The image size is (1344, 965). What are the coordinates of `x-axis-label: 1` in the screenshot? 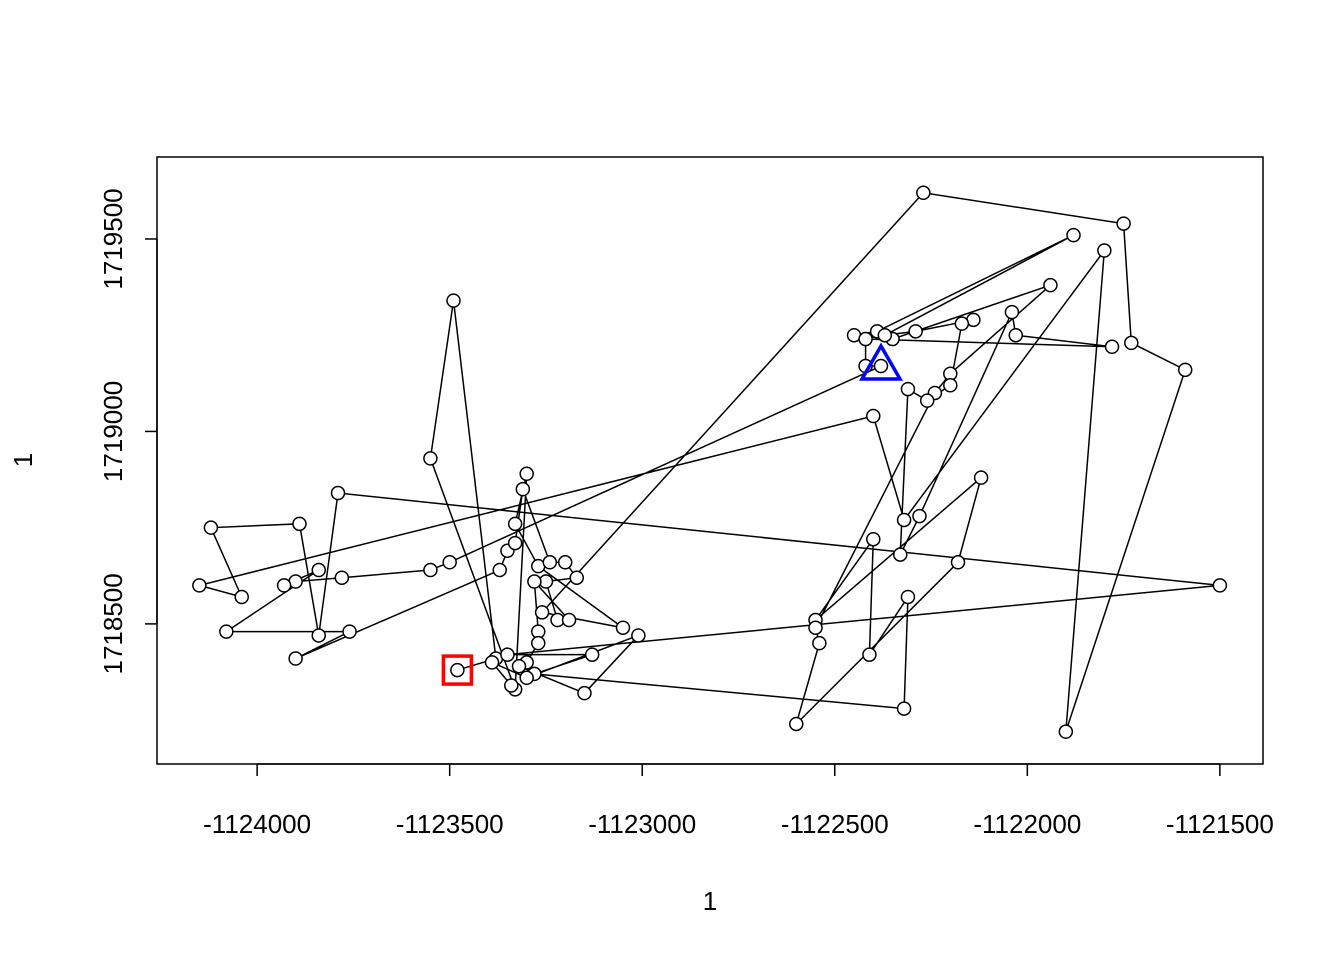 It's located at (710, 901).